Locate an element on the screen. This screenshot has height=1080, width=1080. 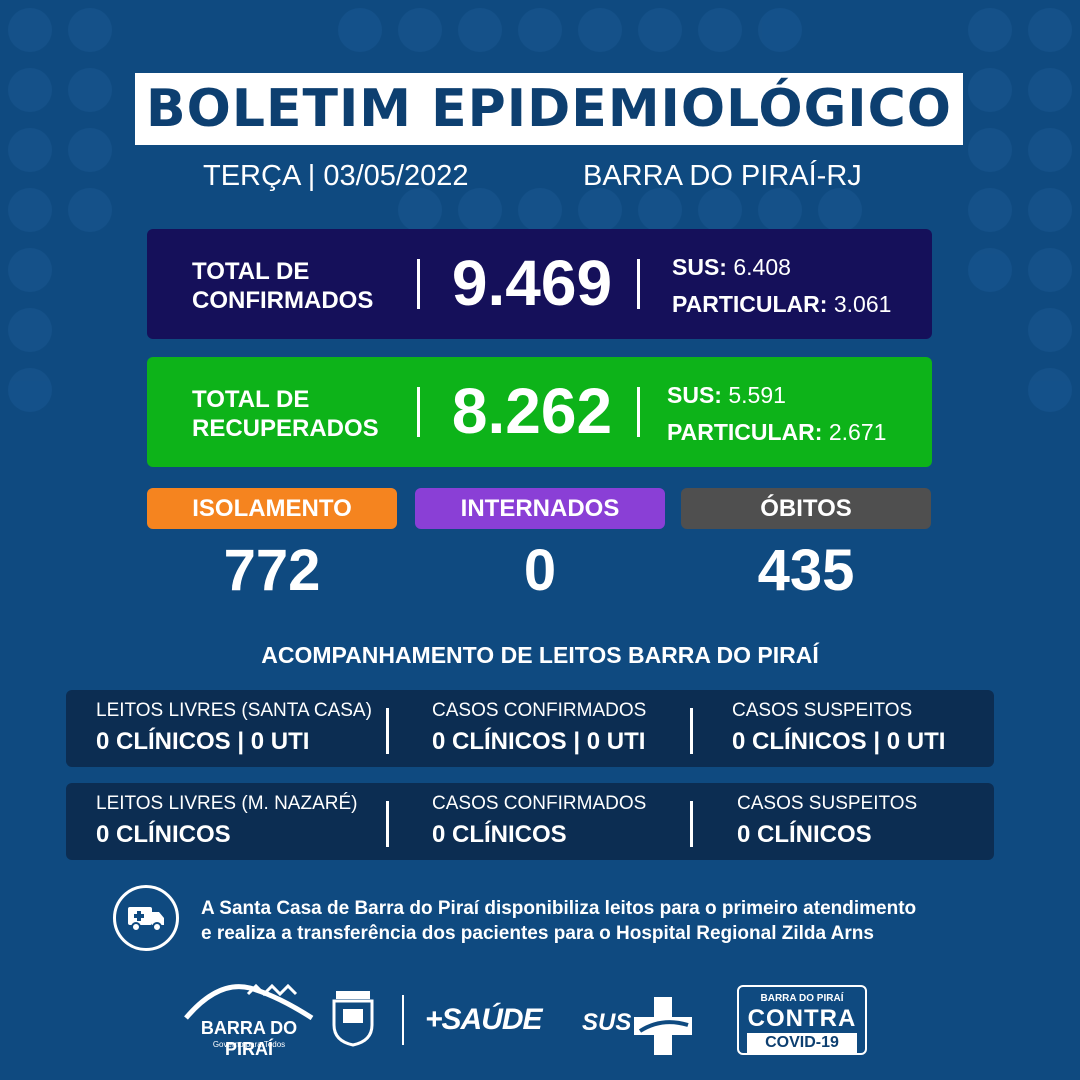
confirmed-private: PARTICULAR: 3.061 is located at coordinates (782, 304).